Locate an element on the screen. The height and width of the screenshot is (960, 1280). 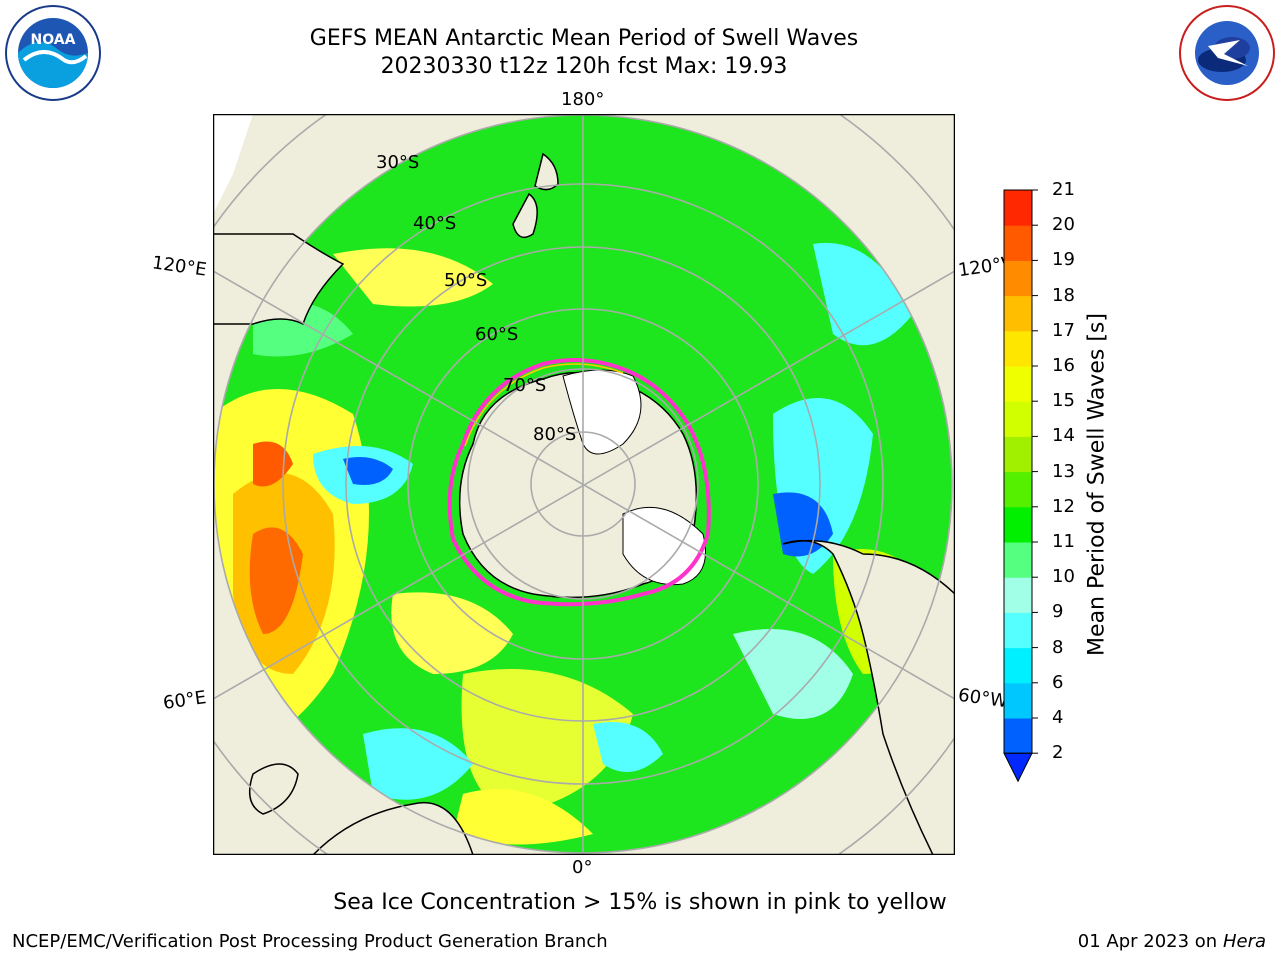
lat-label-30s: 30°S is located at coordinates (398, 162).